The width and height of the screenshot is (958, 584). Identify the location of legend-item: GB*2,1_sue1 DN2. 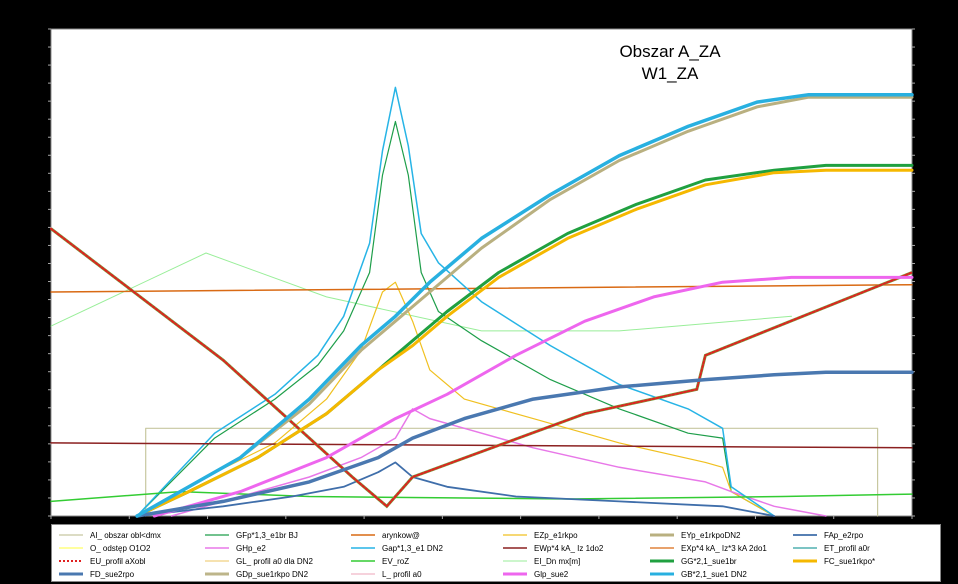
(698, 574).